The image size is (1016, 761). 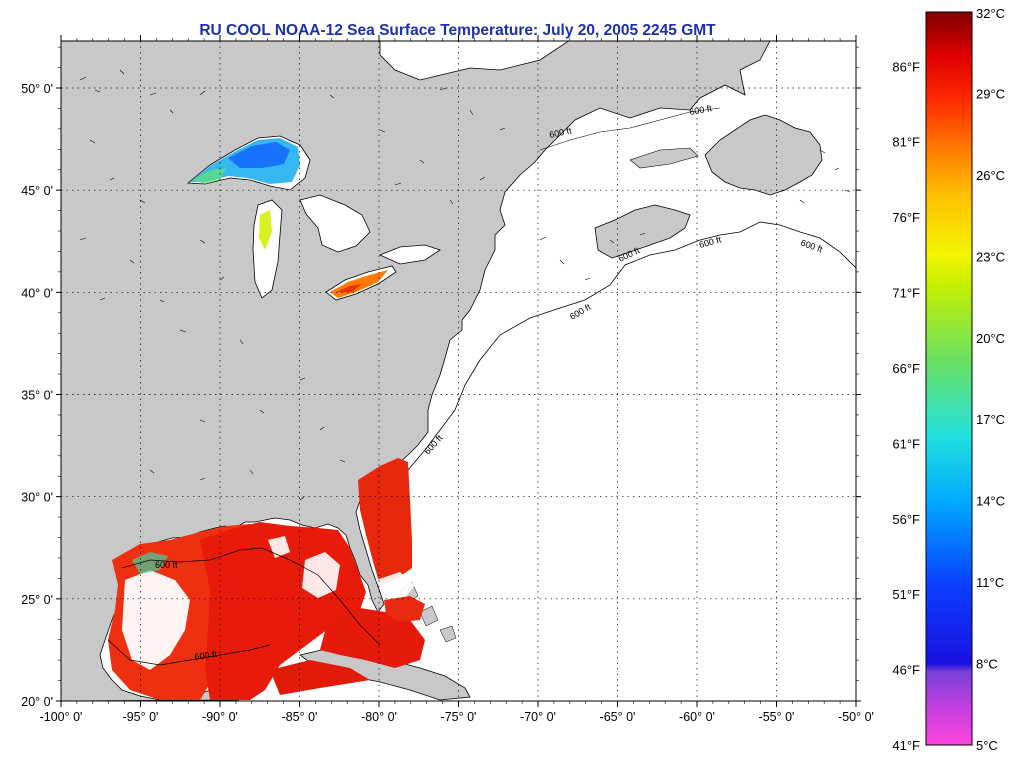 What do you see at coordinates (906, 519) in the screenshot?
I see `colorbar-fahrenheit-label: 56°F` at bounding box center [906, 519].